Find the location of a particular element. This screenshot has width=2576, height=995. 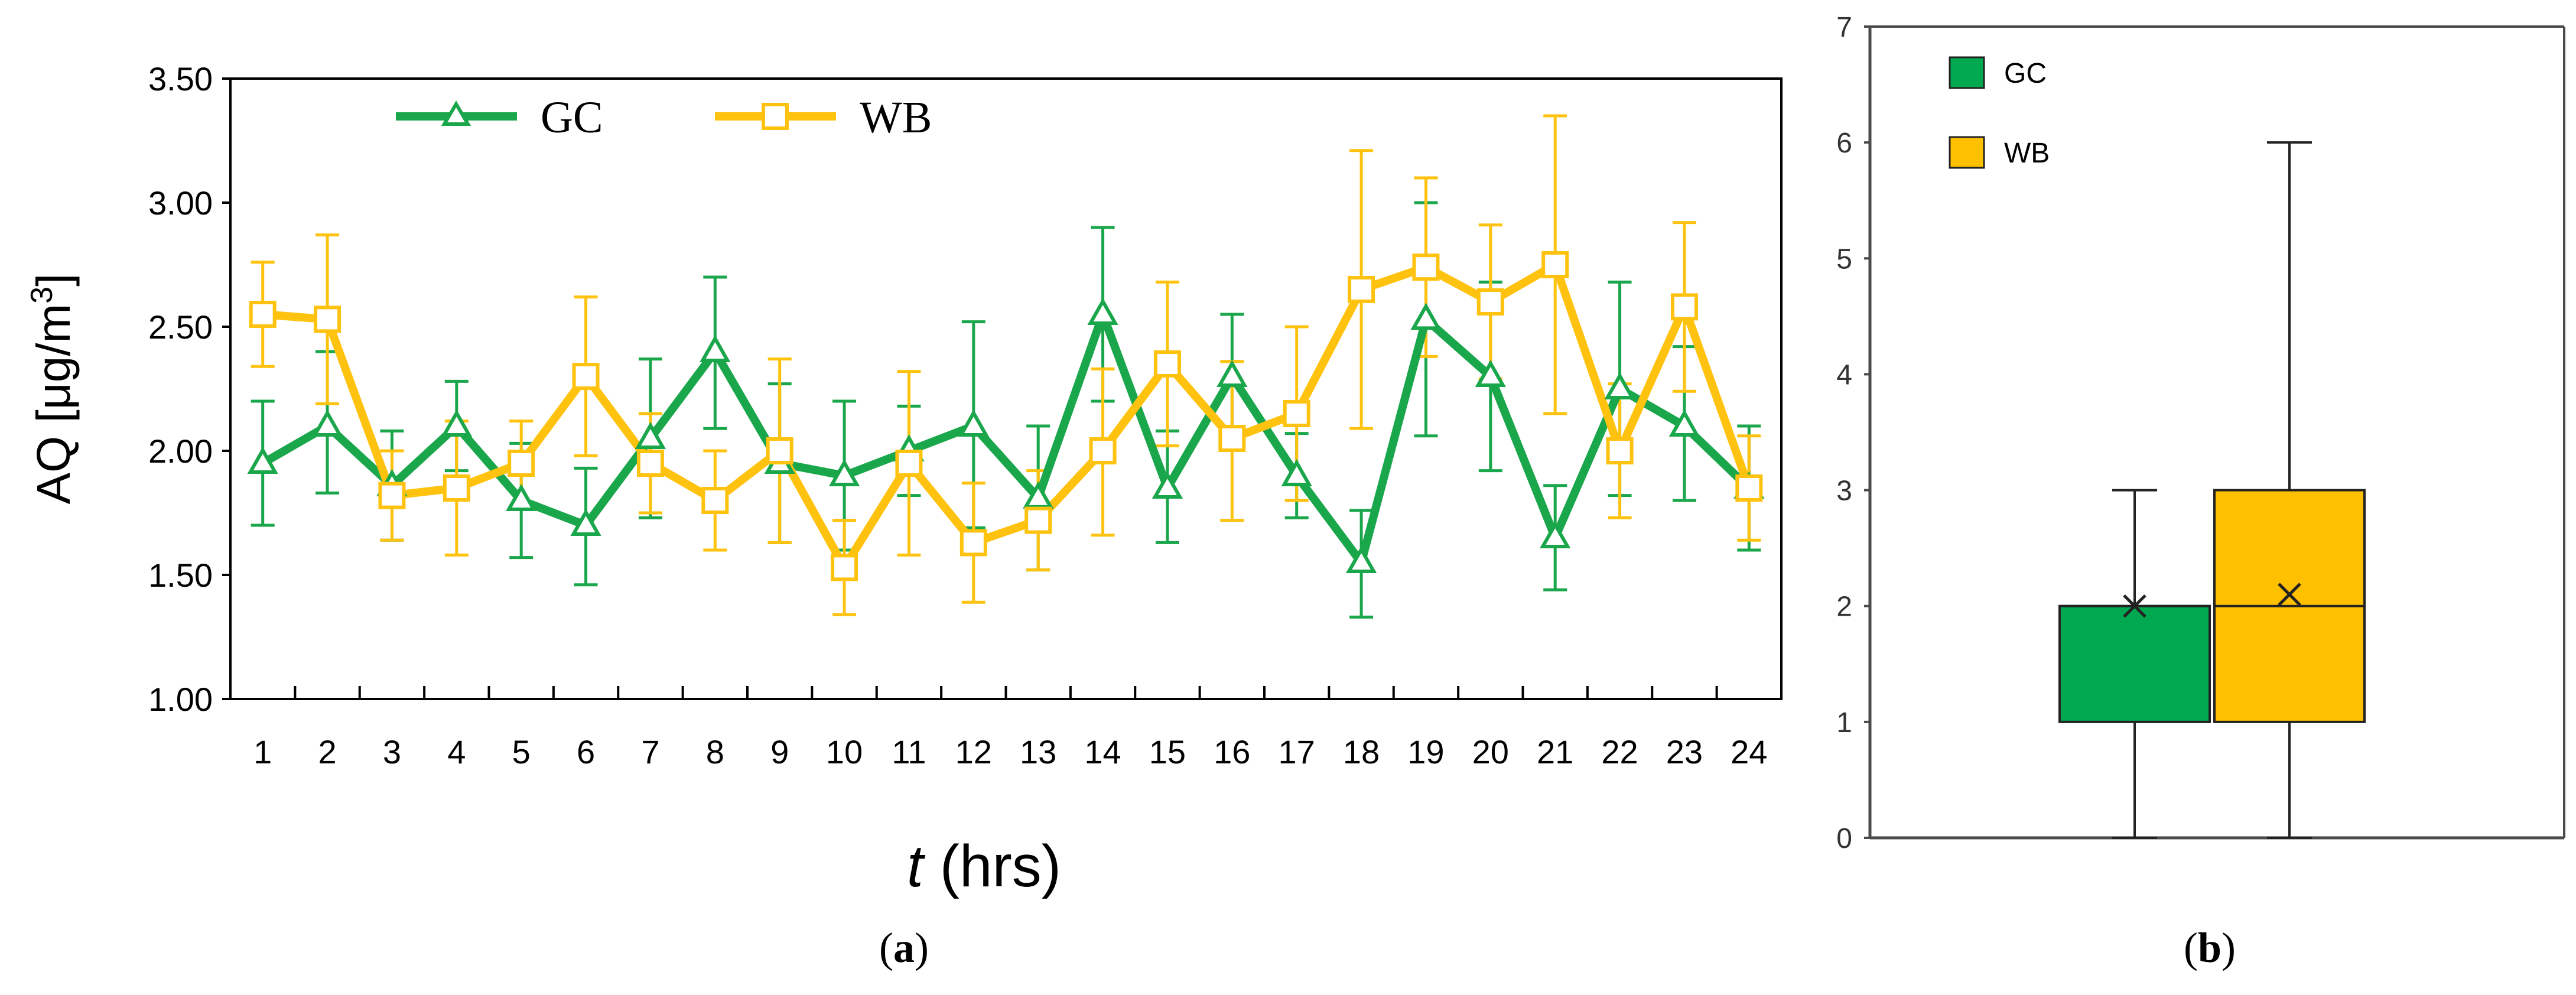

x-tick-label: 6 is located at coordinates (586, 751).